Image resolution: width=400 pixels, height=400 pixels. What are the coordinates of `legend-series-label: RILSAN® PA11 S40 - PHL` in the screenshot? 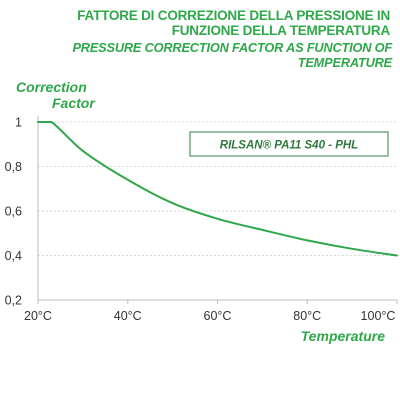 It's located at (289, 146).